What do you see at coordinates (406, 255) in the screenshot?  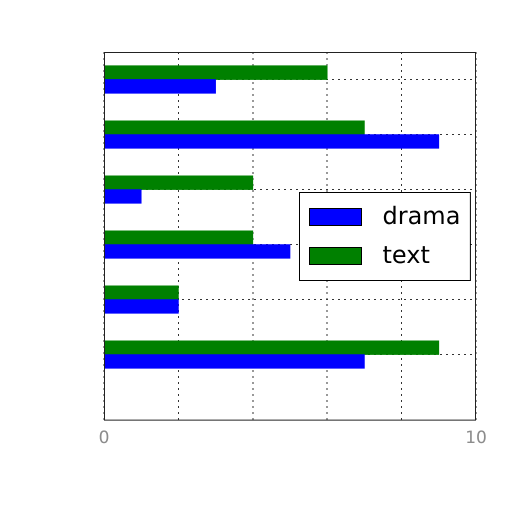 I see `legend-label: text` at bounding box center [406, 255].